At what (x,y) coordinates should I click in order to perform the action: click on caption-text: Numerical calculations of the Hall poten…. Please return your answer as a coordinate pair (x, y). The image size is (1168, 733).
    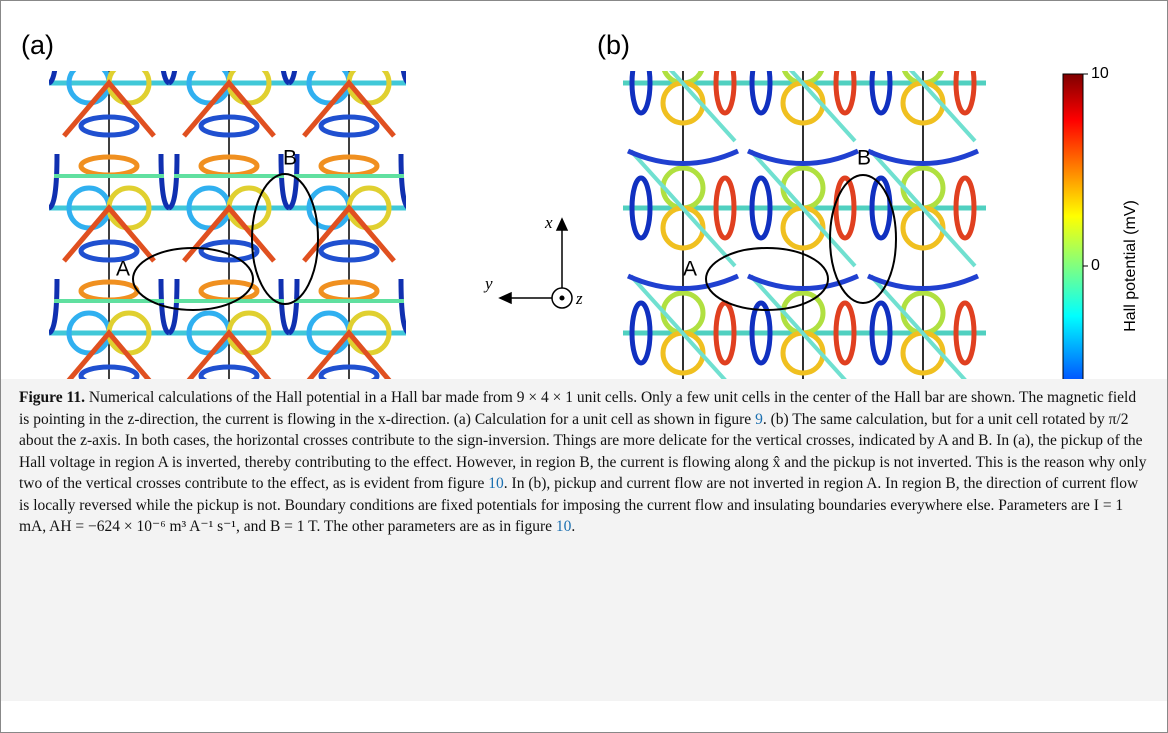
    Looking at the image, I should click on (578, 408).